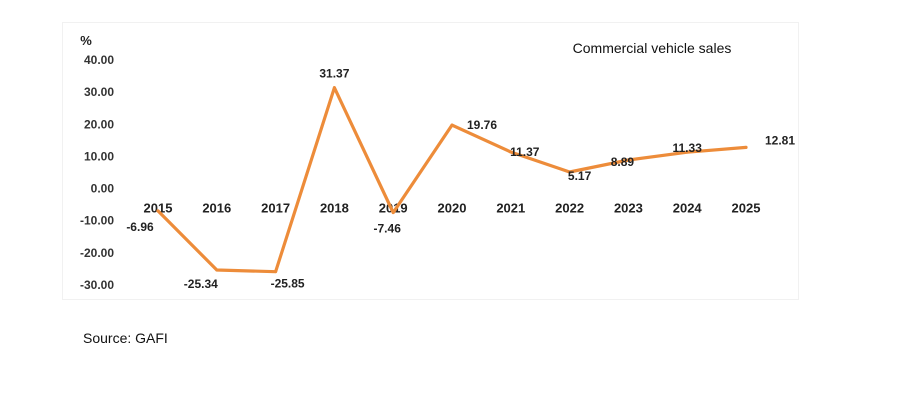 This screenshot has height=400, width=907. What do you see at coordinates (140, 227) in the screenshot?
I see `data-label: -6.96` at bounding box center [140, 227].